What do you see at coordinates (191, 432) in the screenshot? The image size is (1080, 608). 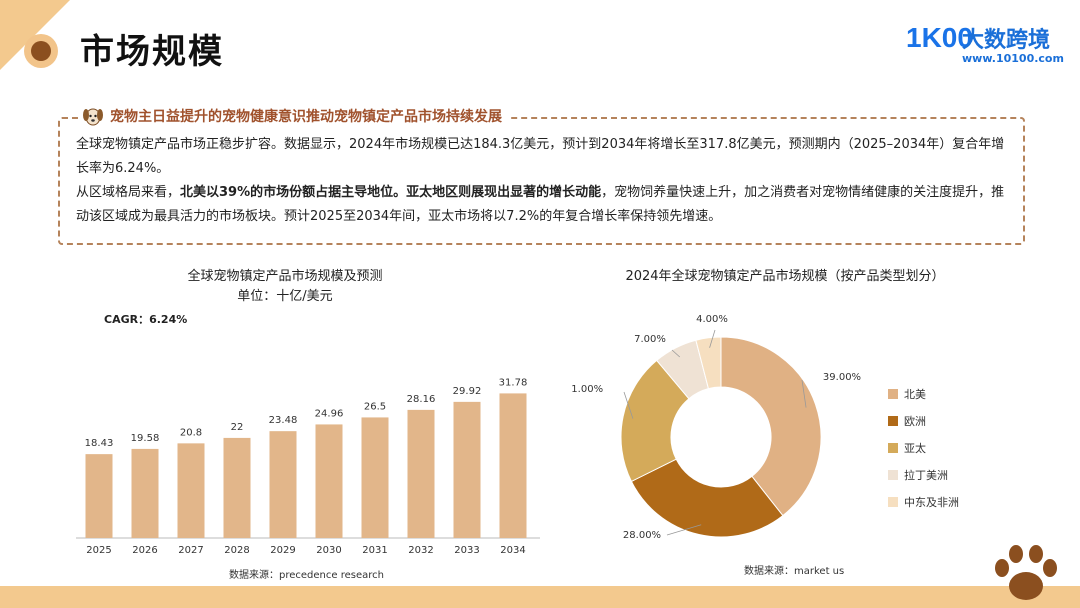 I see `bar-value-label: 20.8` at bounding box center [191, 432].